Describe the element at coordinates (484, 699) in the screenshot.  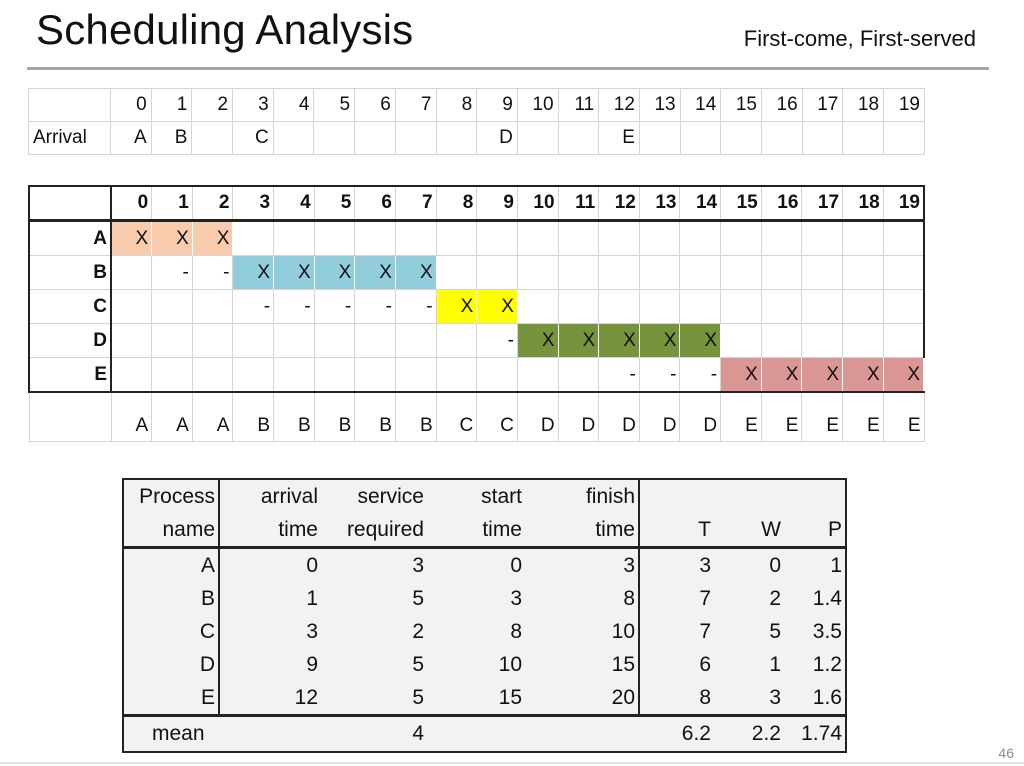
I see `stats-row-E: E 12 5 15 20 8 3 1.6` at that location.